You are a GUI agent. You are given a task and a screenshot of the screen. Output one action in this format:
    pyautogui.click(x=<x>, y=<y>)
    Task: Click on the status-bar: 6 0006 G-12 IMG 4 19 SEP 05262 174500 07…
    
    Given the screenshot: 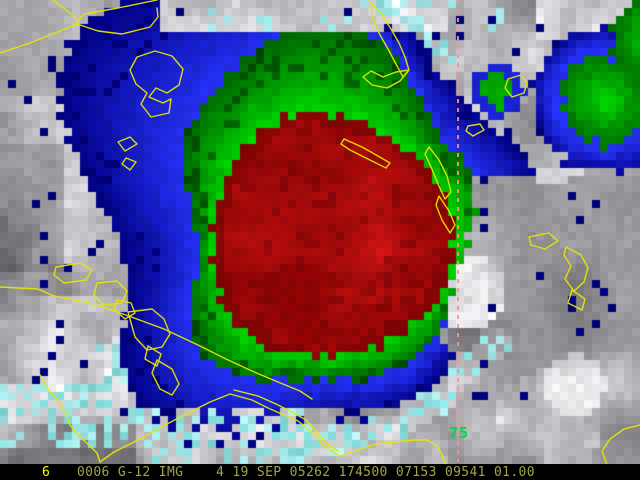 What is the action you would take?
    pyautogui.click(x=320, y=472)
    